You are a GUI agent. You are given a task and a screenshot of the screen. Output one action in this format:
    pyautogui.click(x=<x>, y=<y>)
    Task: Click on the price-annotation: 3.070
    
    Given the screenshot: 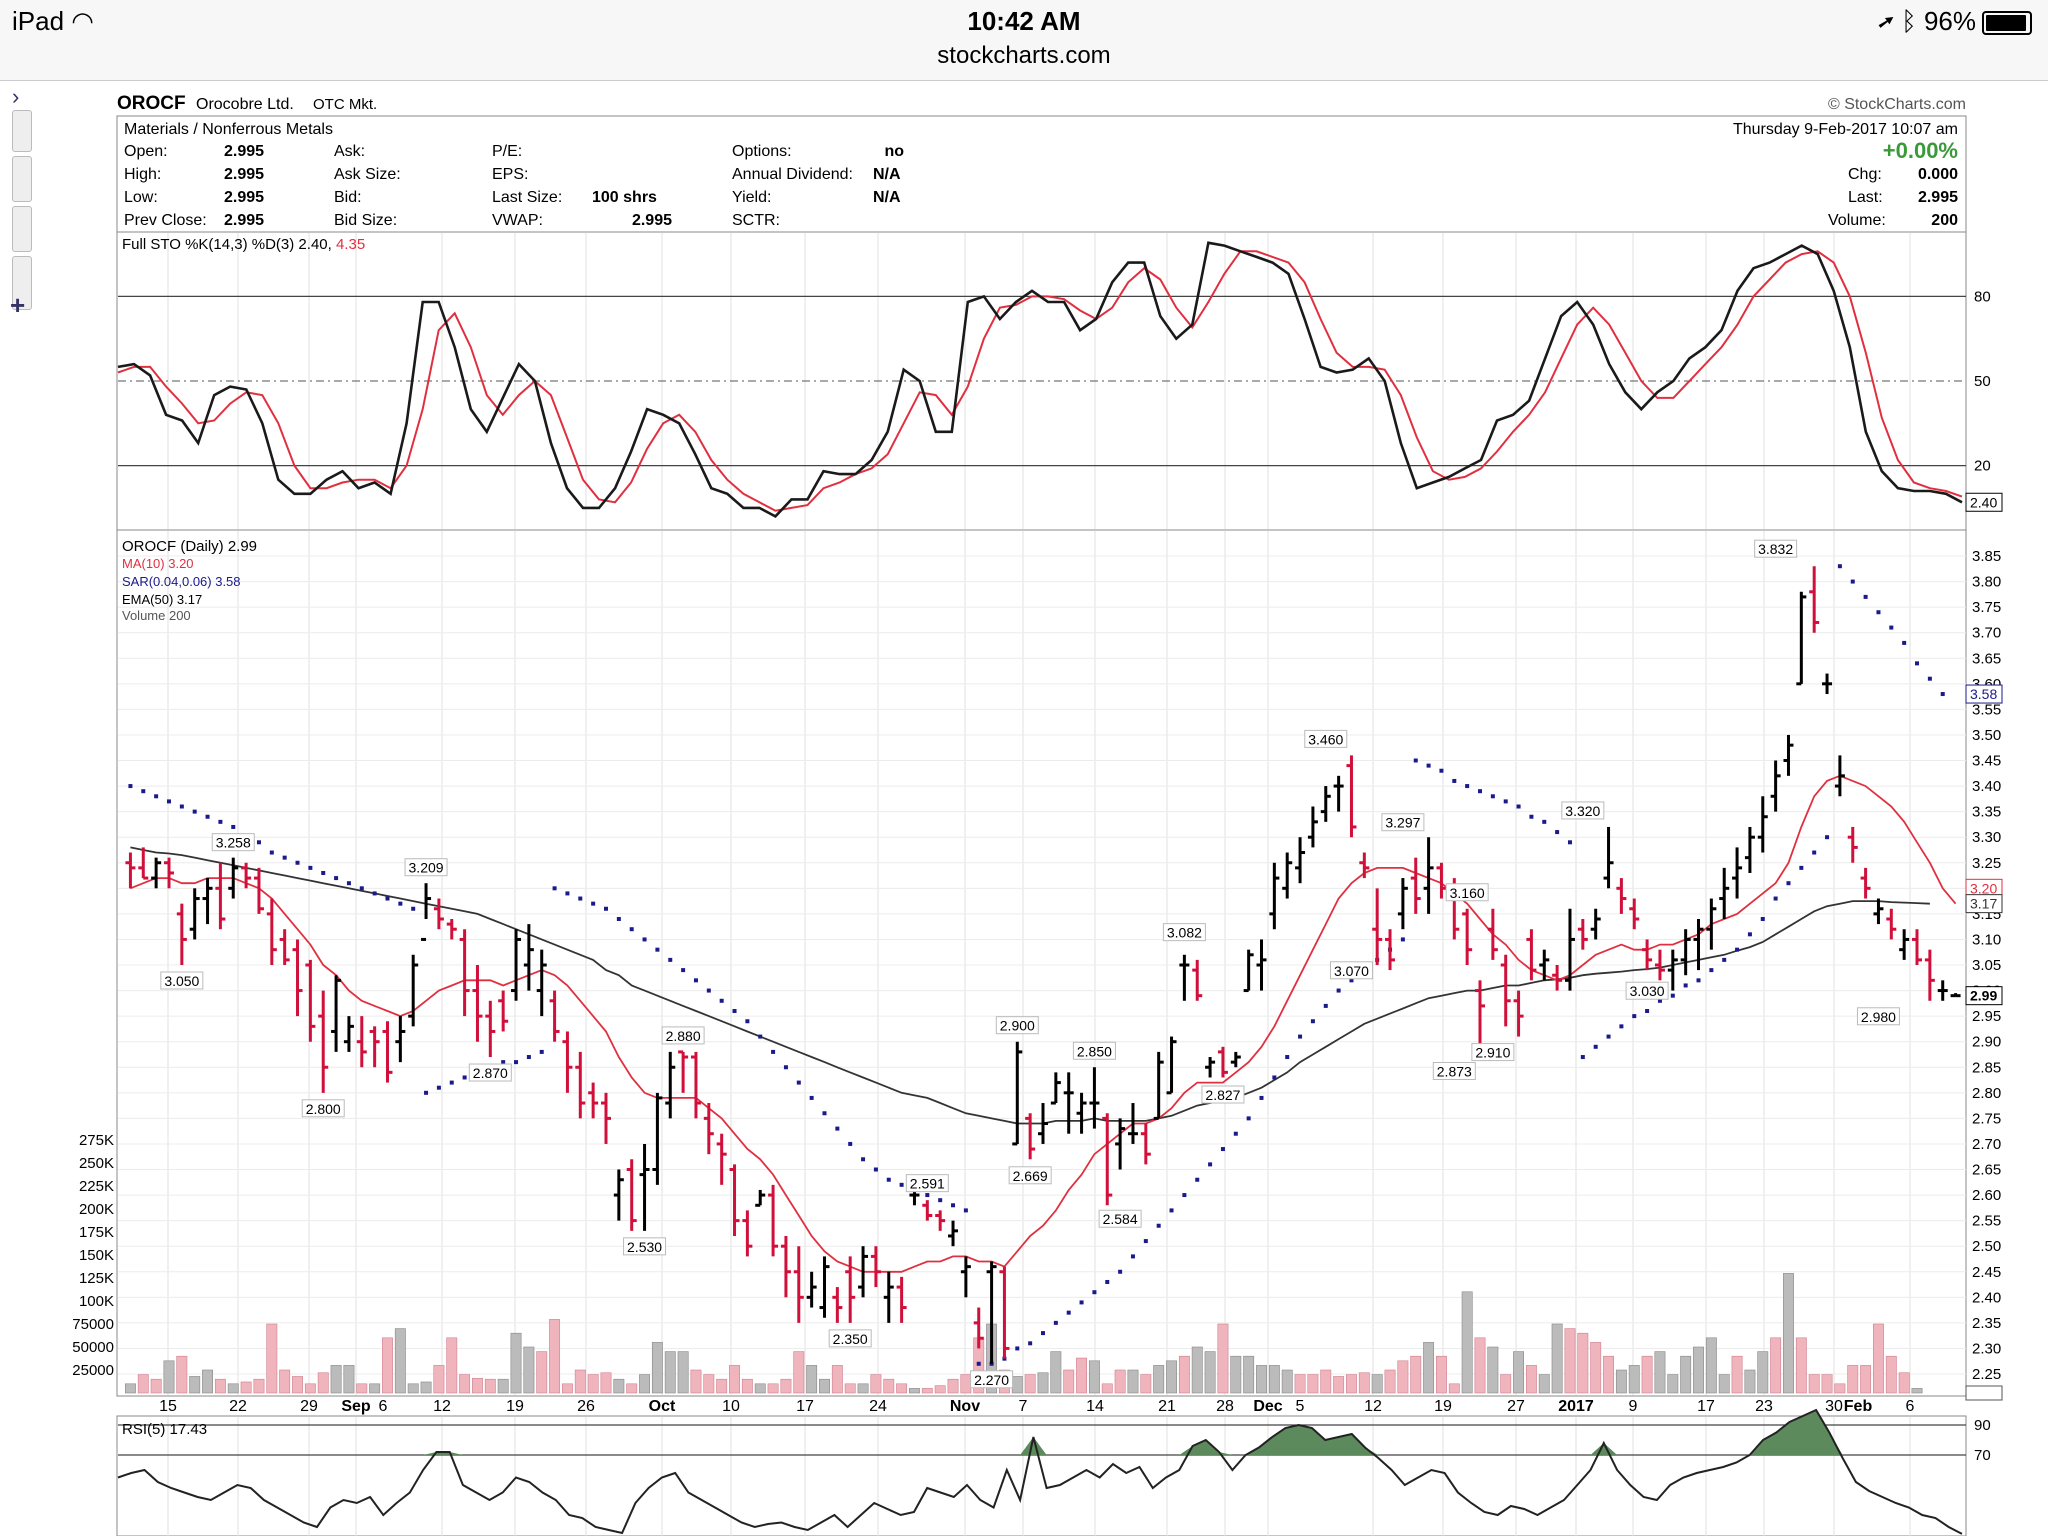 What is the action you would take?
    pyautogui.click(x=1351, y=970)
    